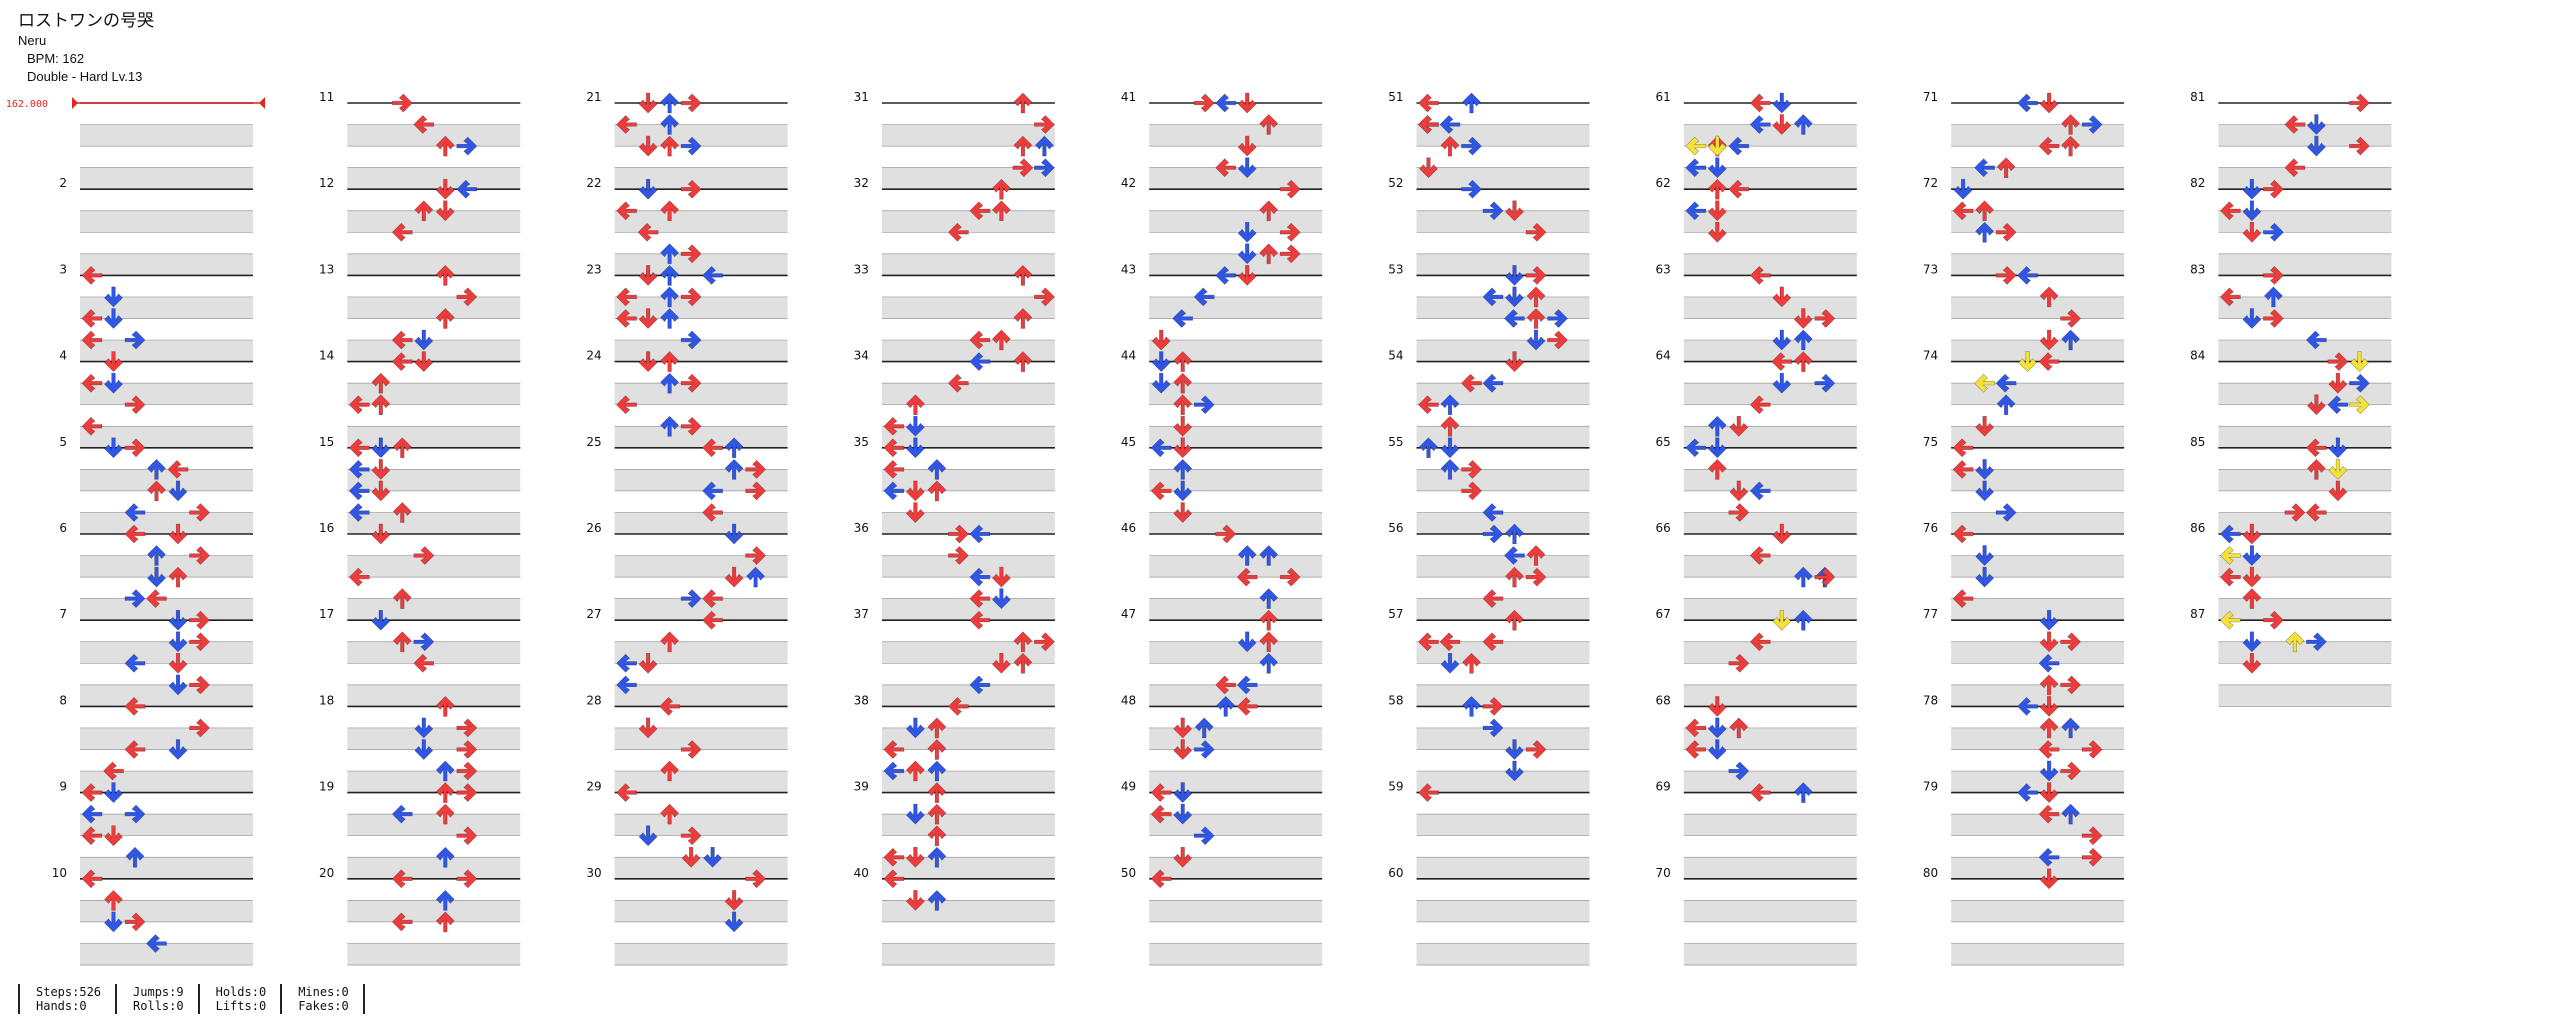  Describe the element at coordinates (239, 999) in the screenshot. I see `stat-group-holds: Holds:0 Lifts:0` at that location.